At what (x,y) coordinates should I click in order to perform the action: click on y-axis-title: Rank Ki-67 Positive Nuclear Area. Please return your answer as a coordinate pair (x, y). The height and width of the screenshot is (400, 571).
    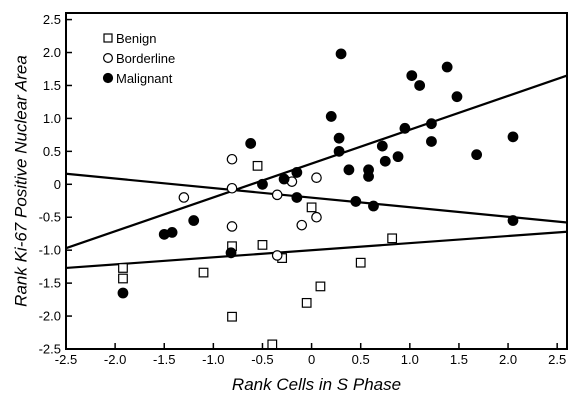
    Looking at the image, I should click on (20, 181).